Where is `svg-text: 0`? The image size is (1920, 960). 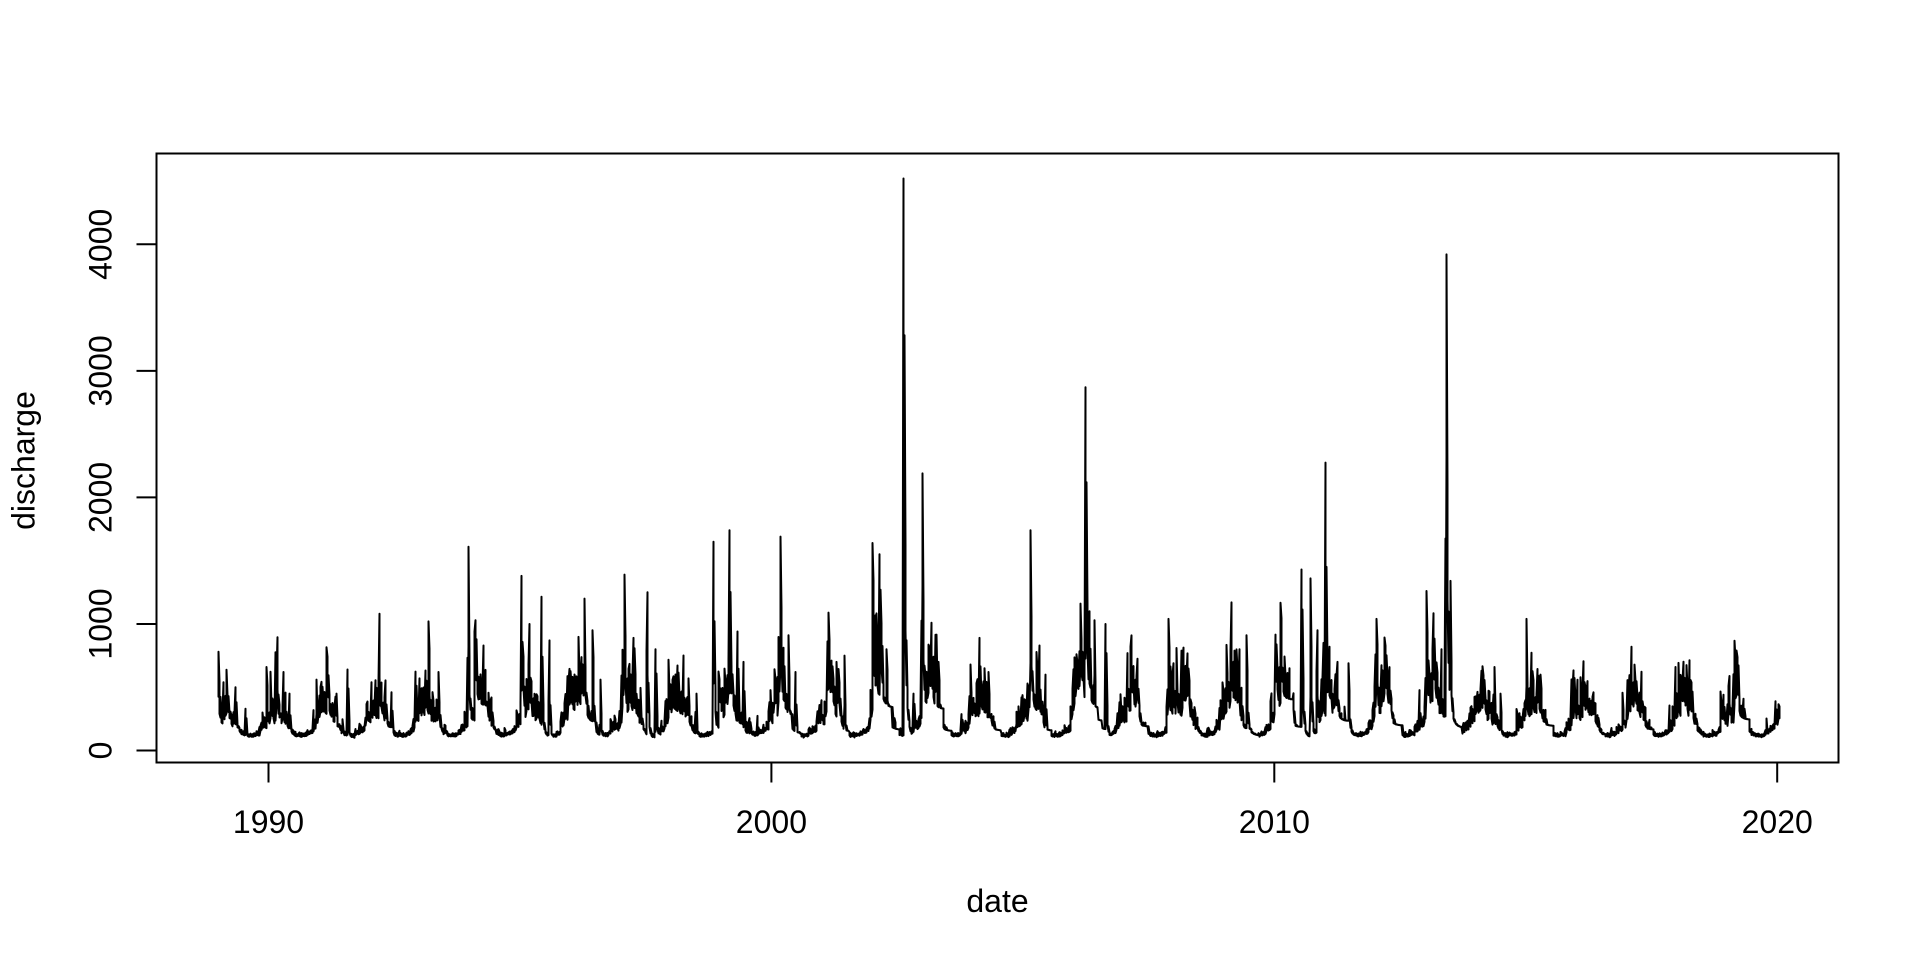 svg-text: 0 is located at coordinates (101, 751).